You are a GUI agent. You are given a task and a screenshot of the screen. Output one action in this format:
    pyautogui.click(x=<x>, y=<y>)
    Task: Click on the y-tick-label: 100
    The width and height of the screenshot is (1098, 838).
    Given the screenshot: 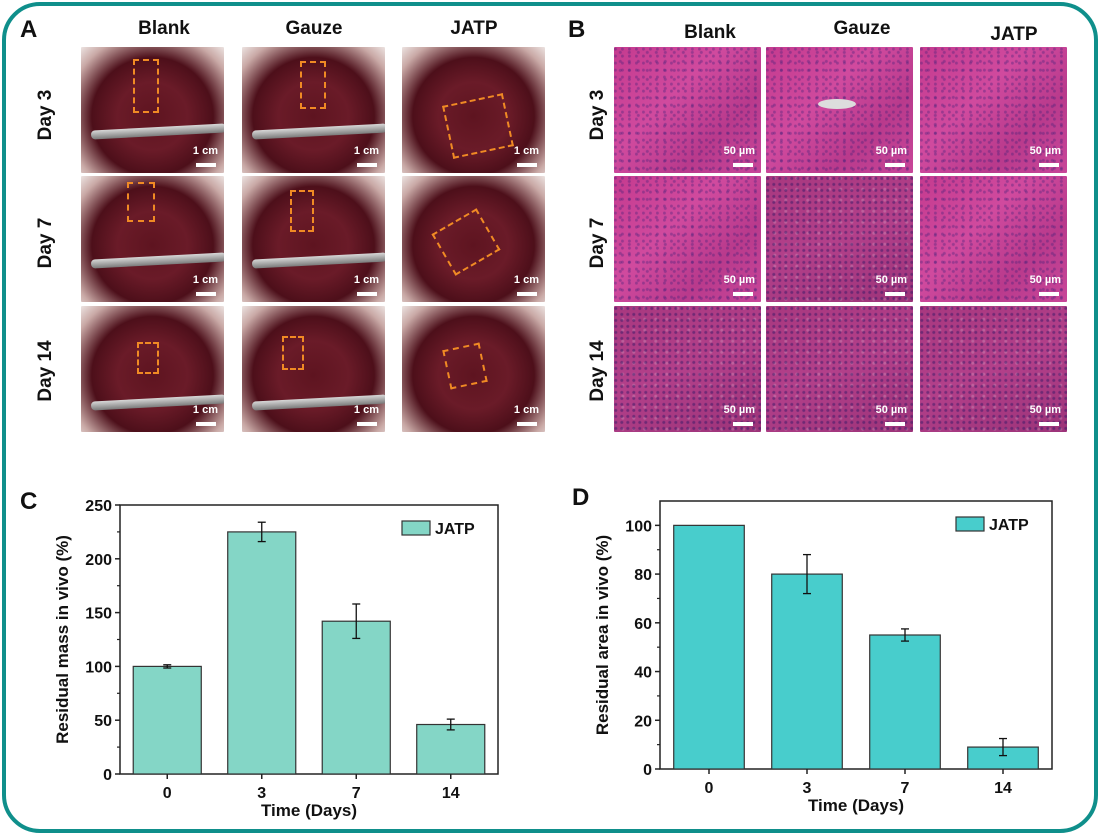 What is the action you would take?
    pyautogui.click(x=98, y=667)
    